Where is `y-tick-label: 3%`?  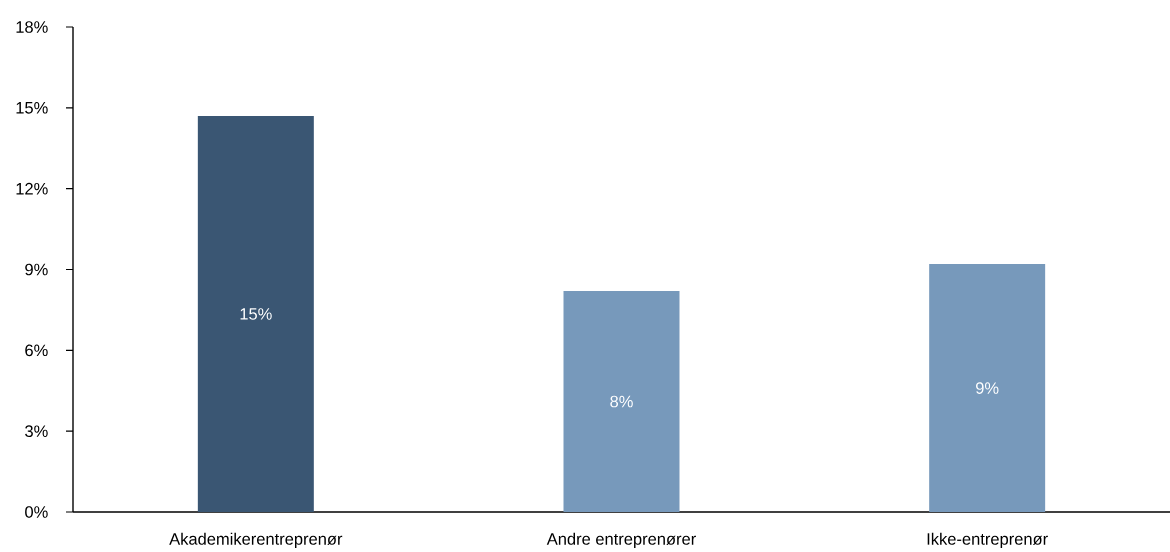 y-tick-label: 3% is located at coordinates (36, 431).